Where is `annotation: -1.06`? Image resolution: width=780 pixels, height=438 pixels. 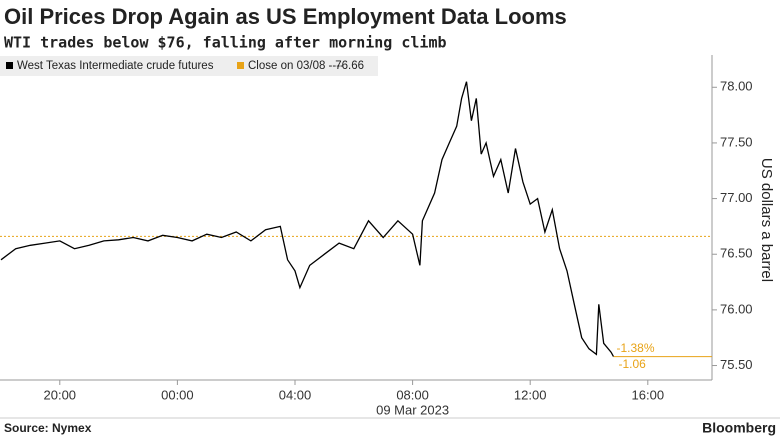 annotation: -1.06 is located at coordinates (633, 364).